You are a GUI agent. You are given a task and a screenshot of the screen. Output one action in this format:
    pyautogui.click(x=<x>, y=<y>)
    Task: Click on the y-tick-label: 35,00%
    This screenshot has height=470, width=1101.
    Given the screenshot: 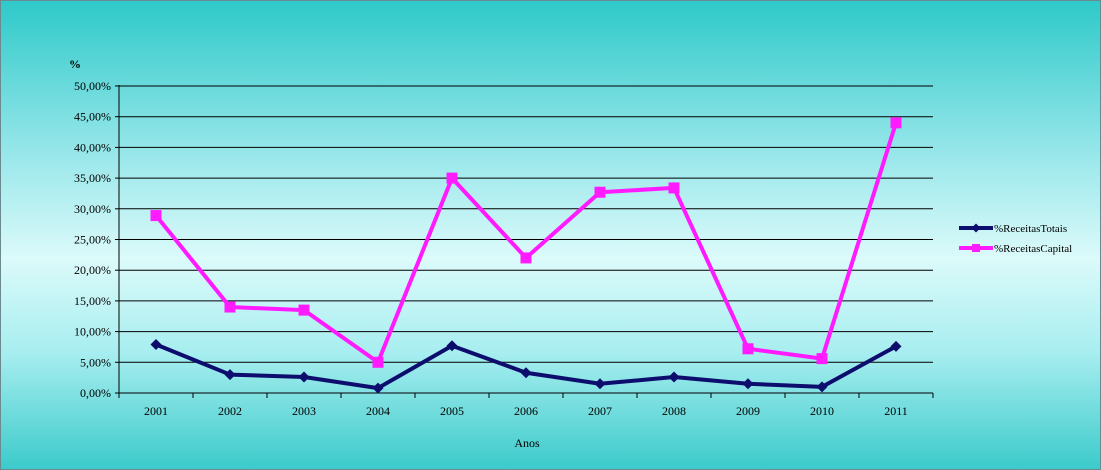 What is the action you would take?
    pyautogui.click(x=92, y=178)
    